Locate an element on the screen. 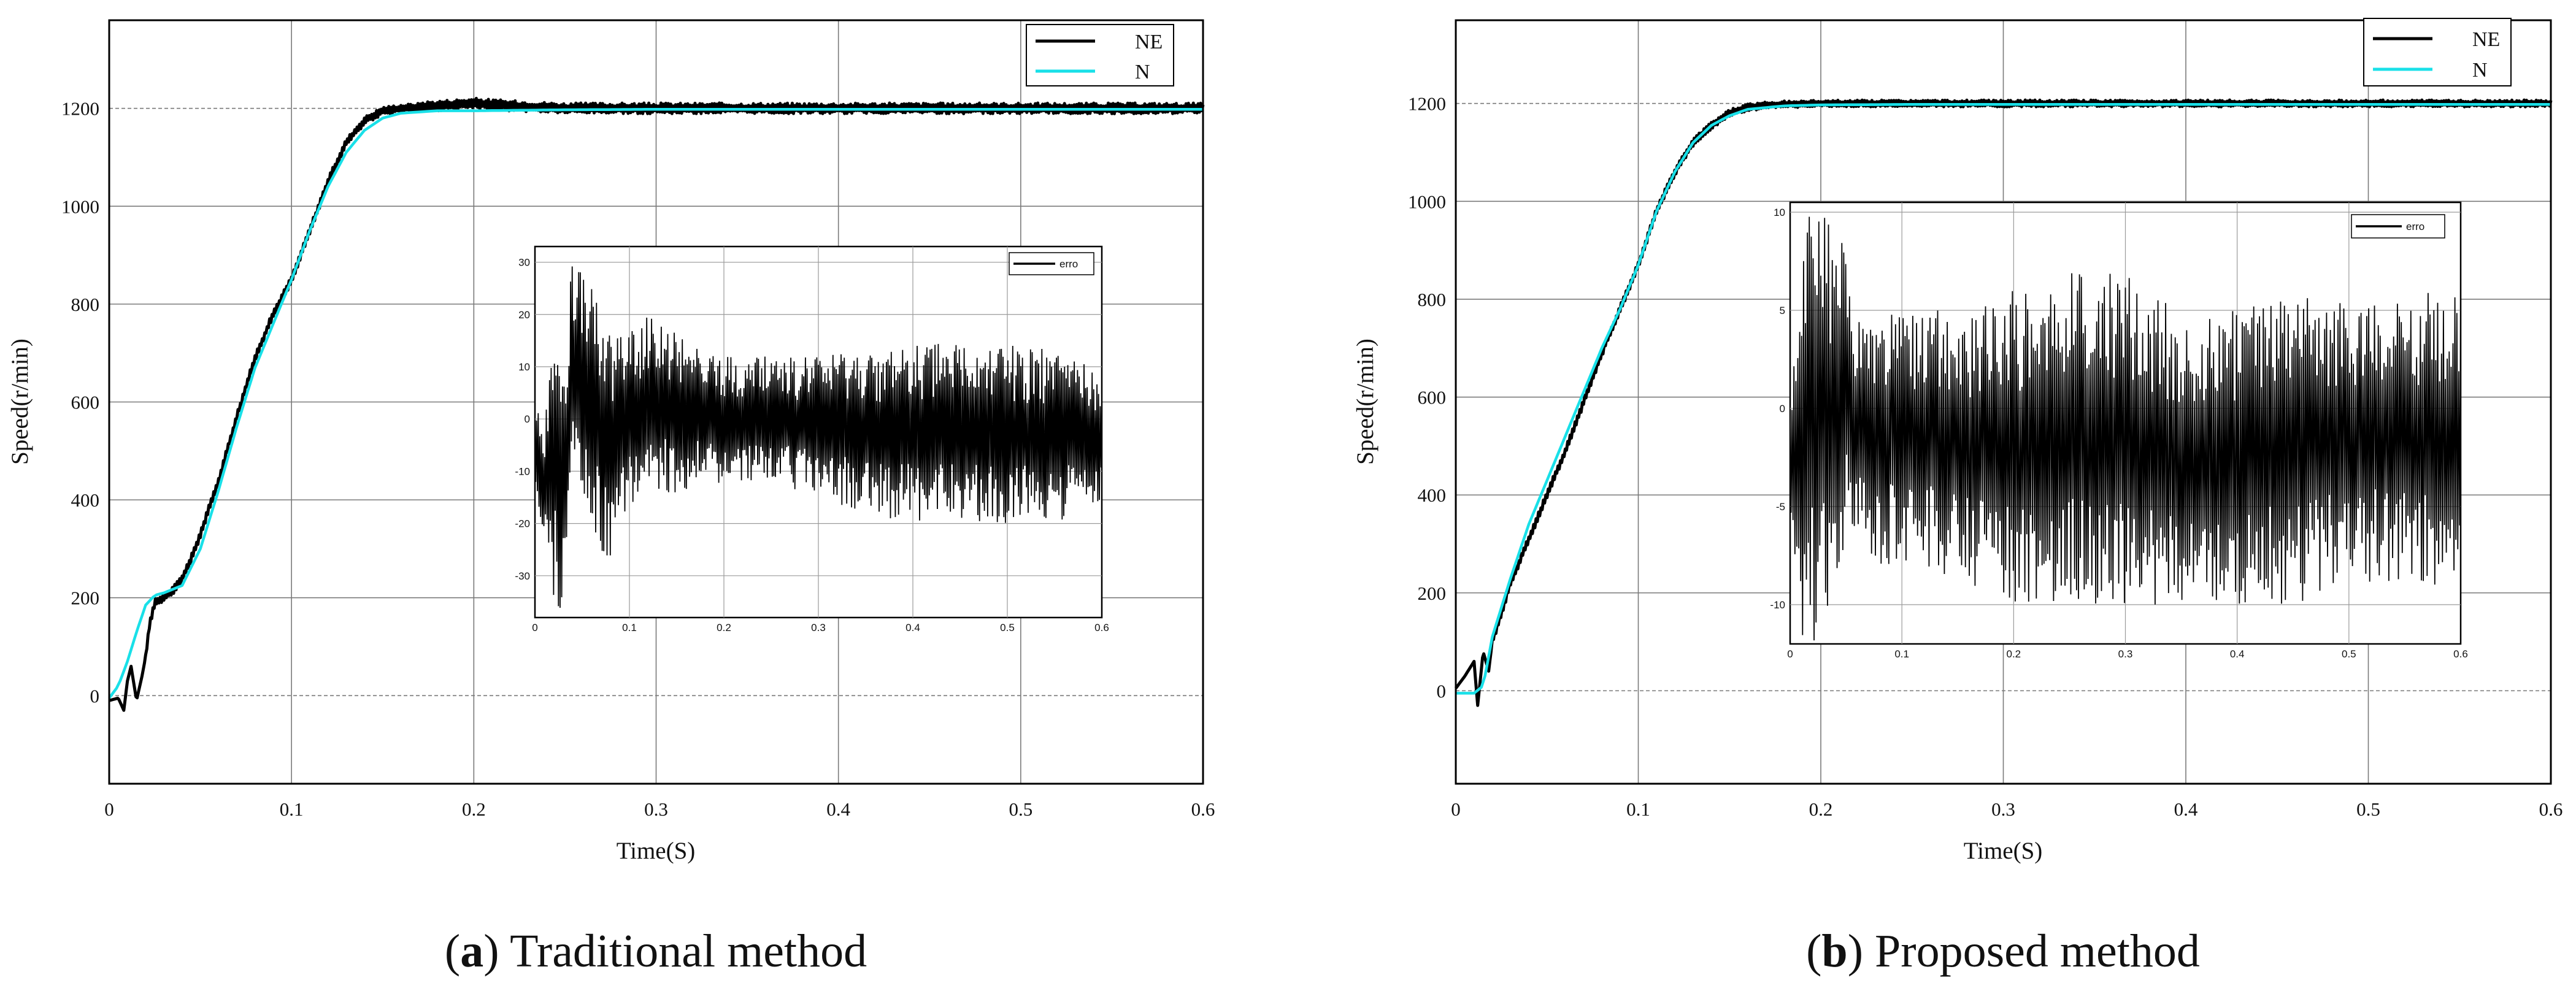 The height and width of the screenshot is (991, 2576). panel-b-caption: (b) Proposed method is located at coordinates (2003, 951).